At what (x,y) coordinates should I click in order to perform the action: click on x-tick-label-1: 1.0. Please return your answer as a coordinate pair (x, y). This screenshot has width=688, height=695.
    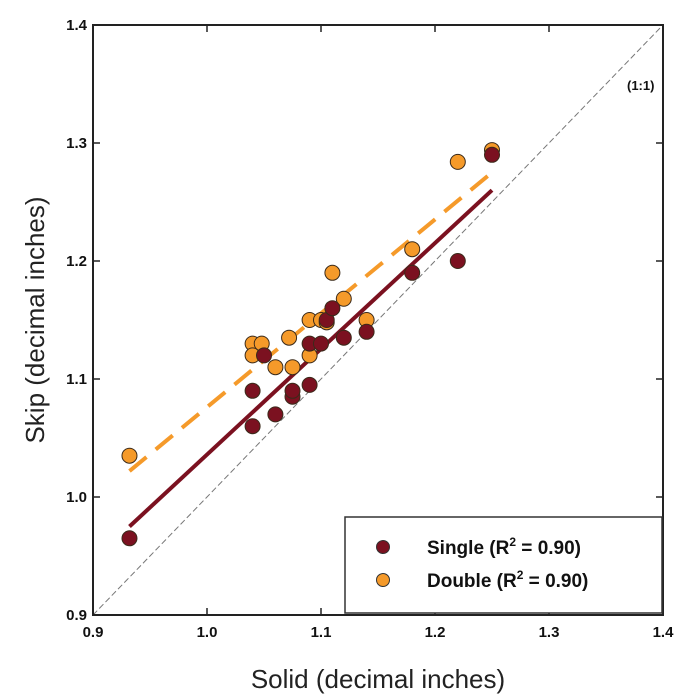
    Looking at the image, I should click on (207, 632).